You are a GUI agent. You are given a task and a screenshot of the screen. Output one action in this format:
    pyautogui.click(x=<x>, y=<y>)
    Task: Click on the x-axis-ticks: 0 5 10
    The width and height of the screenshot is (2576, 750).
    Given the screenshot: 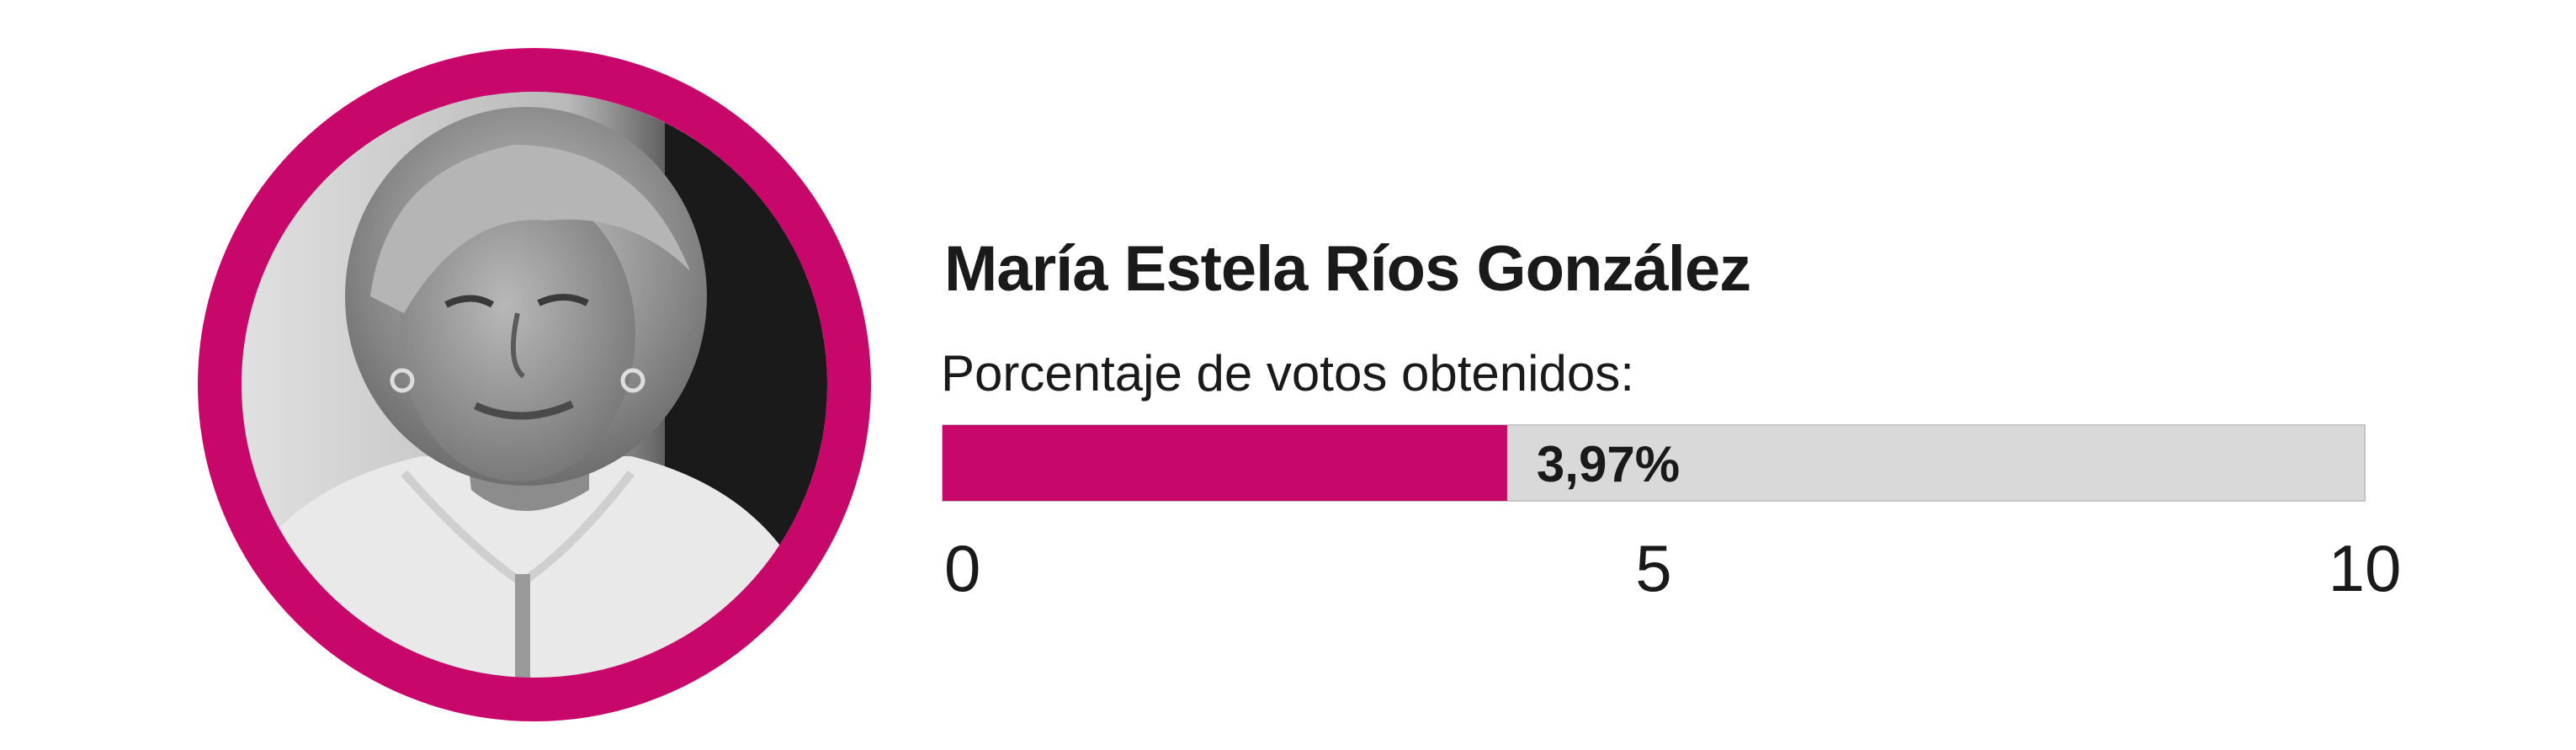 What is the action you would take?
    pyautogui.click(x=1673, y=568)
    